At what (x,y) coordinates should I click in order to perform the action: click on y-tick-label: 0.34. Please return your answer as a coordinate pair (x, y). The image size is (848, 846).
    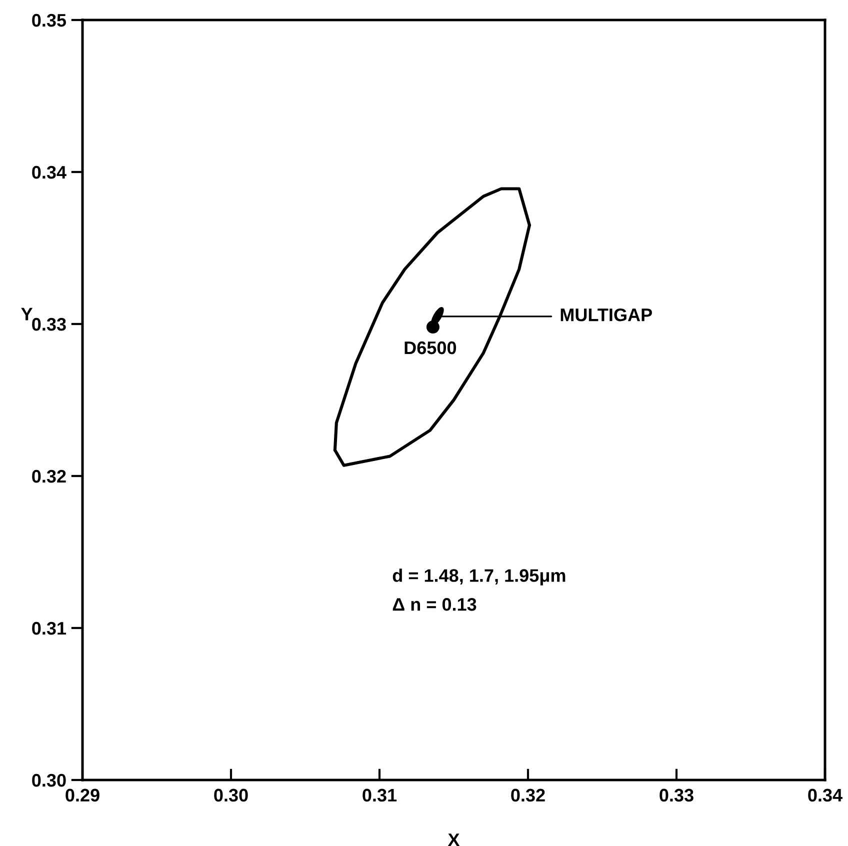
    Looking at the image, I should click on (49, 172).